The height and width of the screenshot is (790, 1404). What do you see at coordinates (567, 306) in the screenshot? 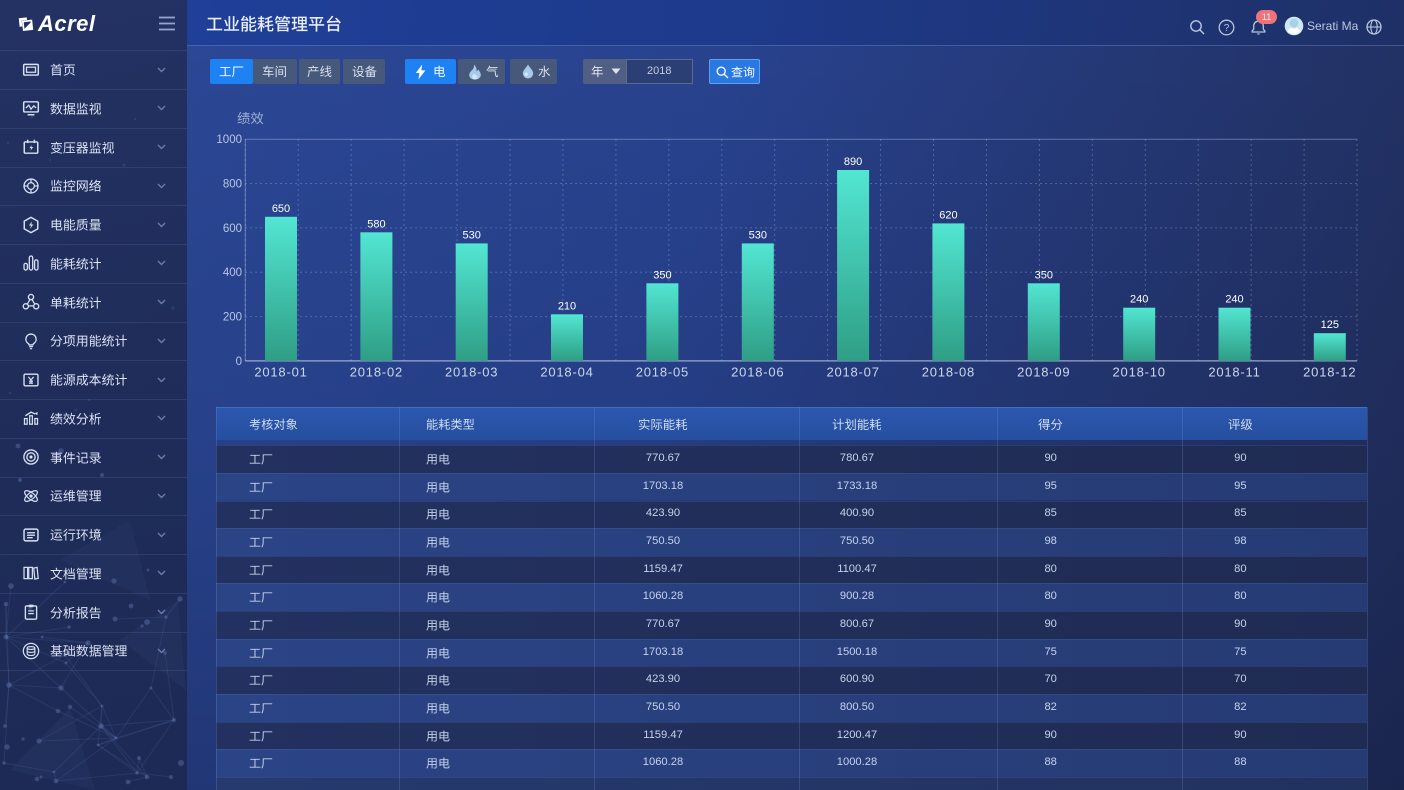
I see `svg-text: 210` at bounding box center [567, 306].